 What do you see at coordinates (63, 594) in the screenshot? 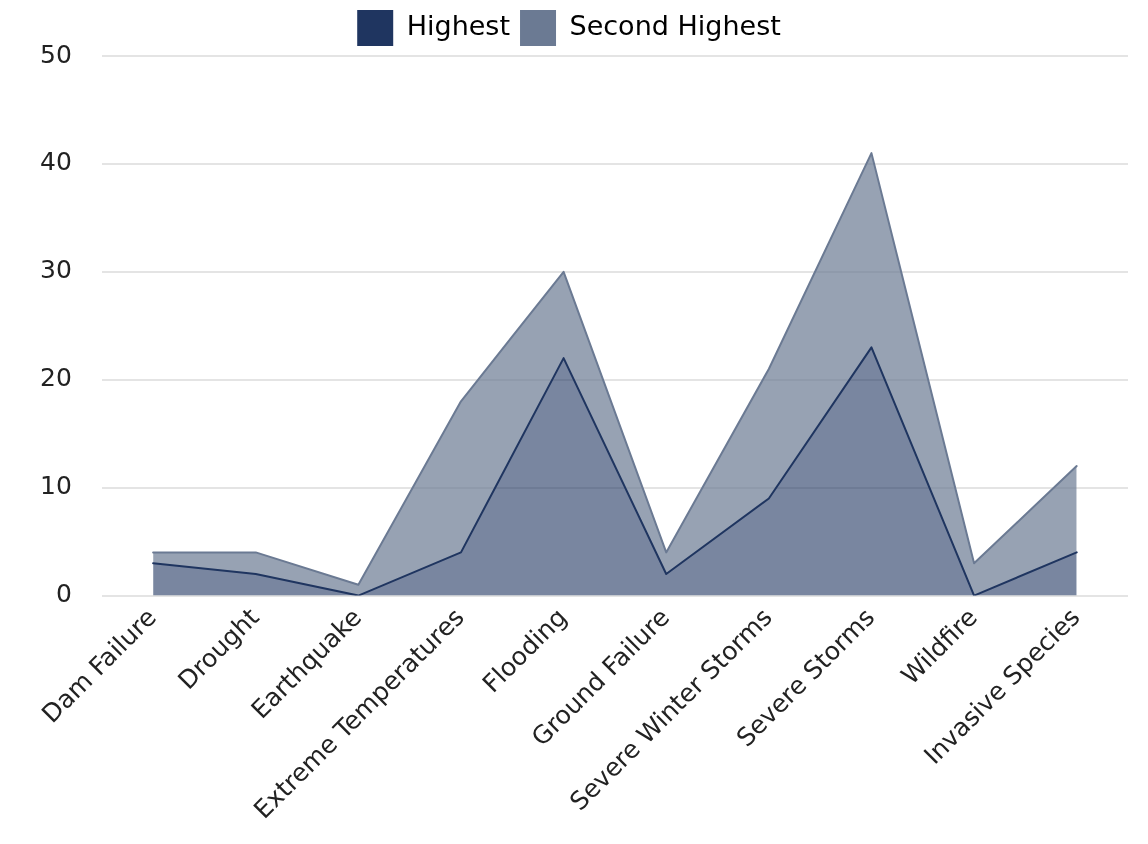
I see `y-tick-label: 0` at bounding box center [63, 594].